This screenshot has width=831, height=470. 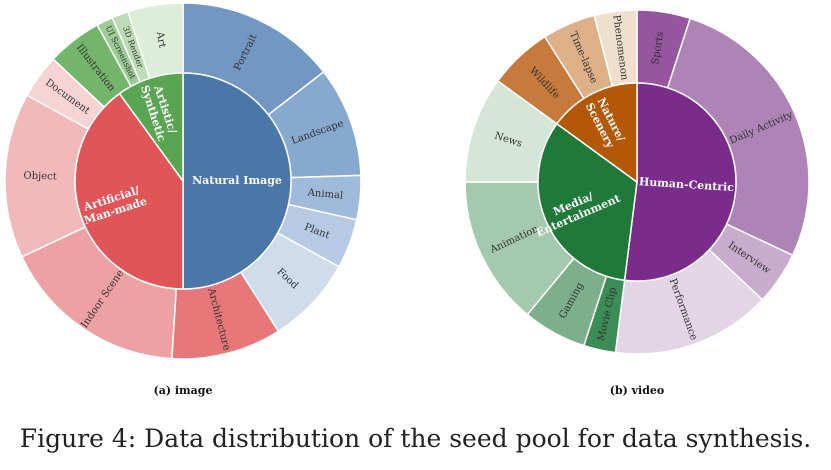 What do you see at coordinates (182, 390) in the screenshot?
I see `chart-subtitle: (a) image` at bounding box center [182, 390].